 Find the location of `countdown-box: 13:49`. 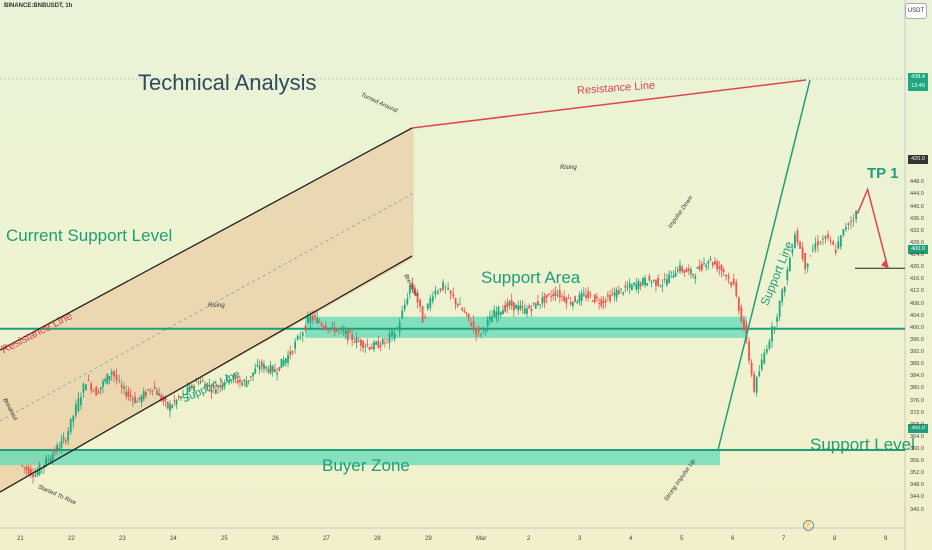

countdown-box: 13:49 is located at coordinates (918, 86).